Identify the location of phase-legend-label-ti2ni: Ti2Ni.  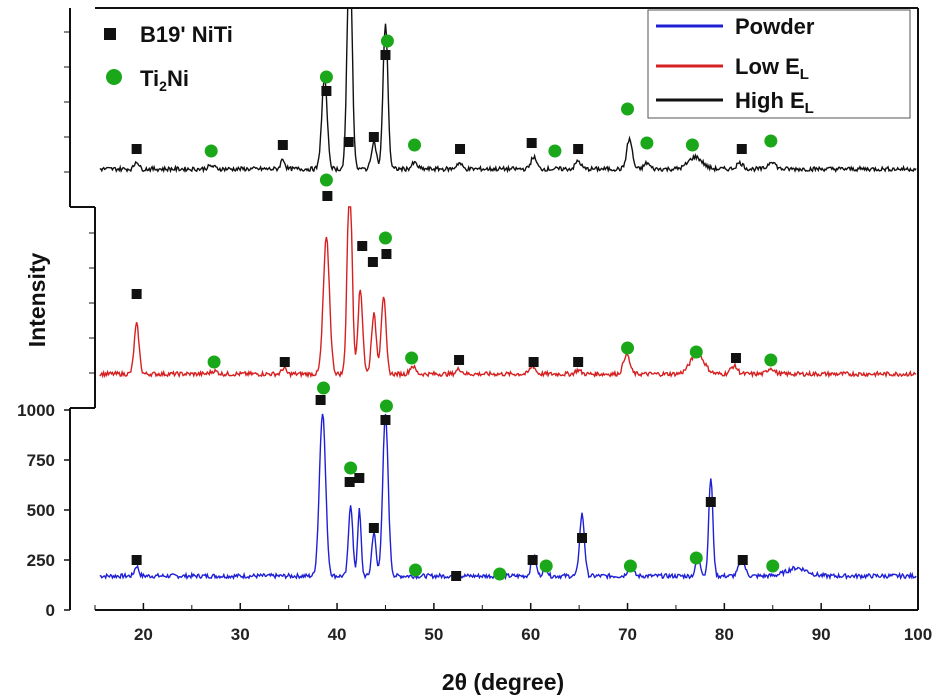
(164, 80).